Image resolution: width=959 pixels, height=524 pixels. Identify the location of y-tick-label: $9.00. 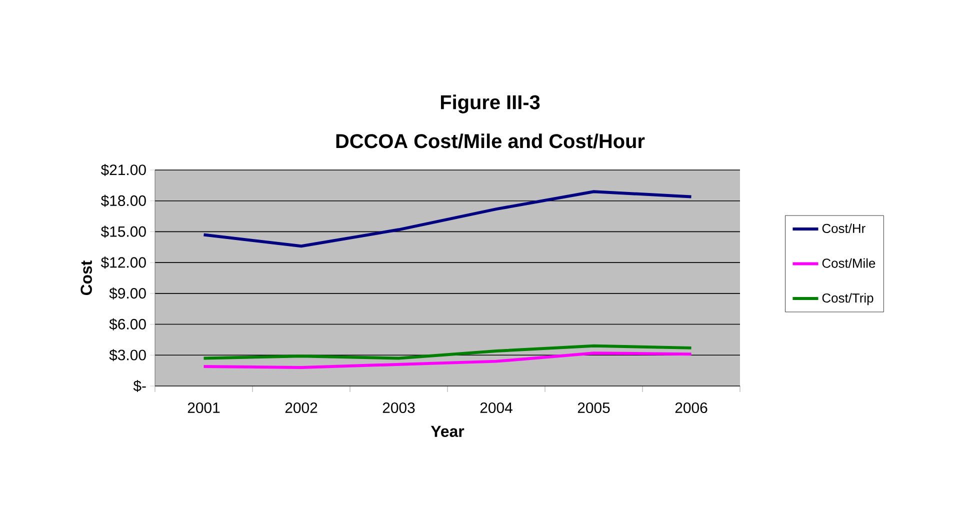
(127, 293).